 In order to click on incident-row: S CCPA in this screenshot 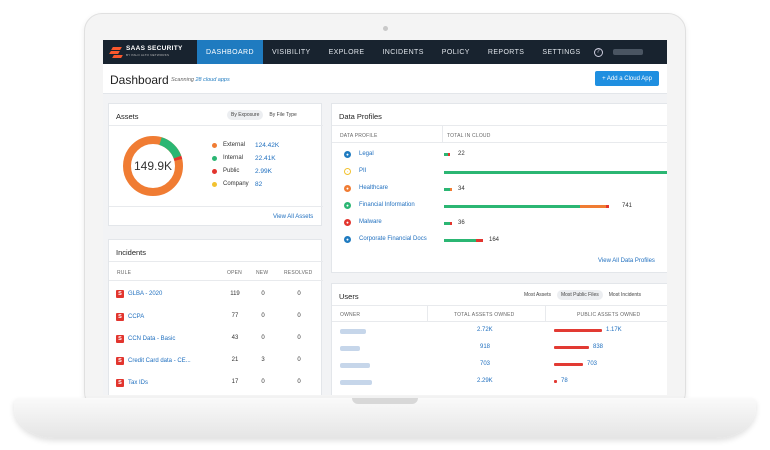, I will do `click(216, 317)`.